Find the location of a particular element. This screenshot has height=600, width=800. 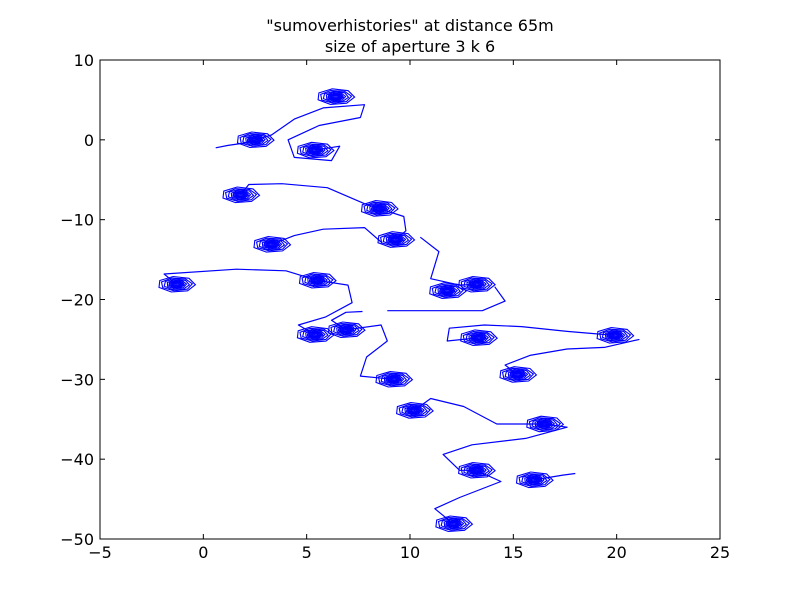

x-tick-label: −5 is located at coordinates (100, 552).